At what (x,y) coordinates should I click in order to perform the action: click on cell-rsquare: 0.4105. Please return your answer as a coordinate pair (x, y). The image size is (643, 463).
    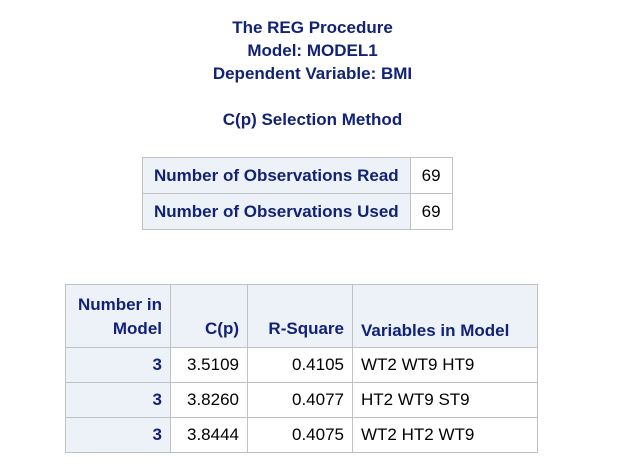
    Looking at the image, I should click on (300, 365).